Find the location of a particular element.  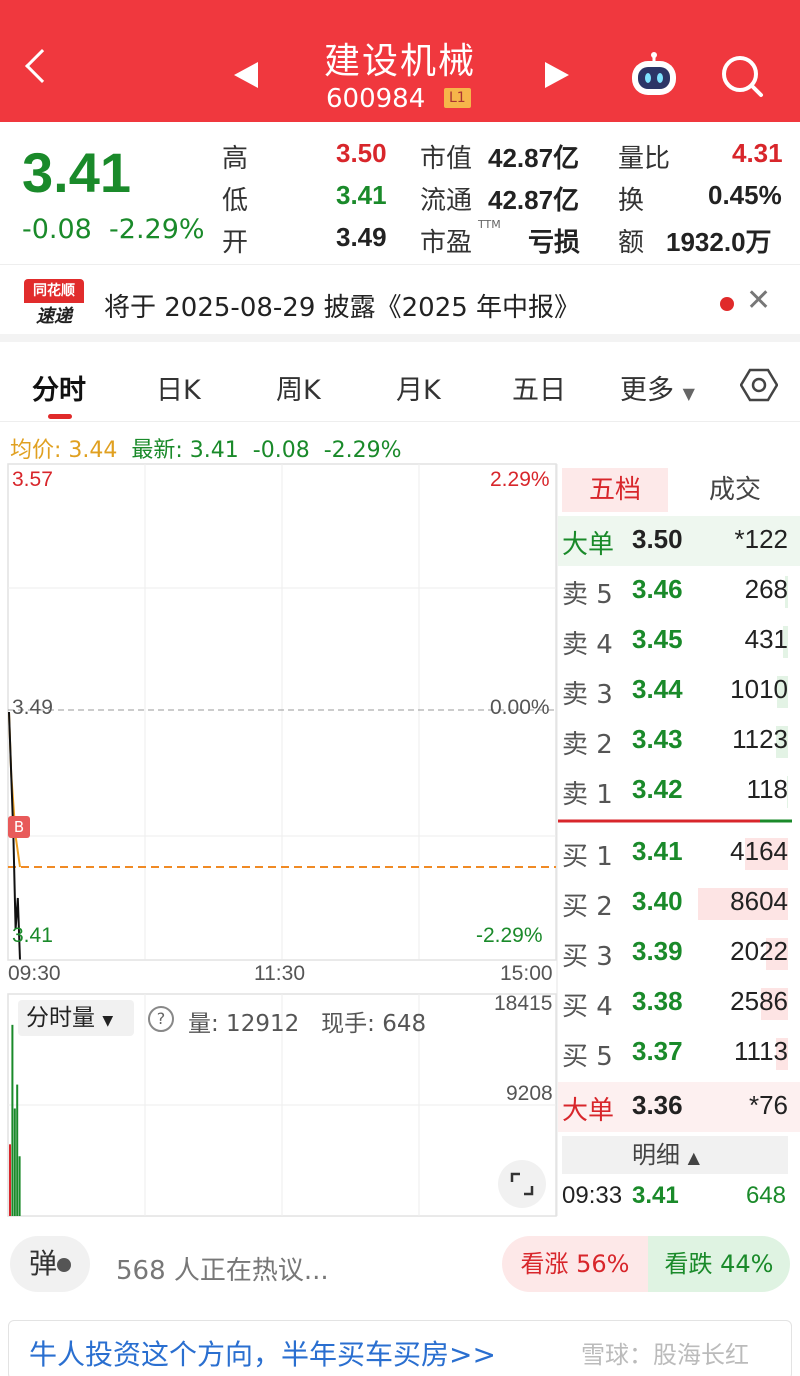

latest-price: 最新: 3.41 is located at coordinates (185, 450).